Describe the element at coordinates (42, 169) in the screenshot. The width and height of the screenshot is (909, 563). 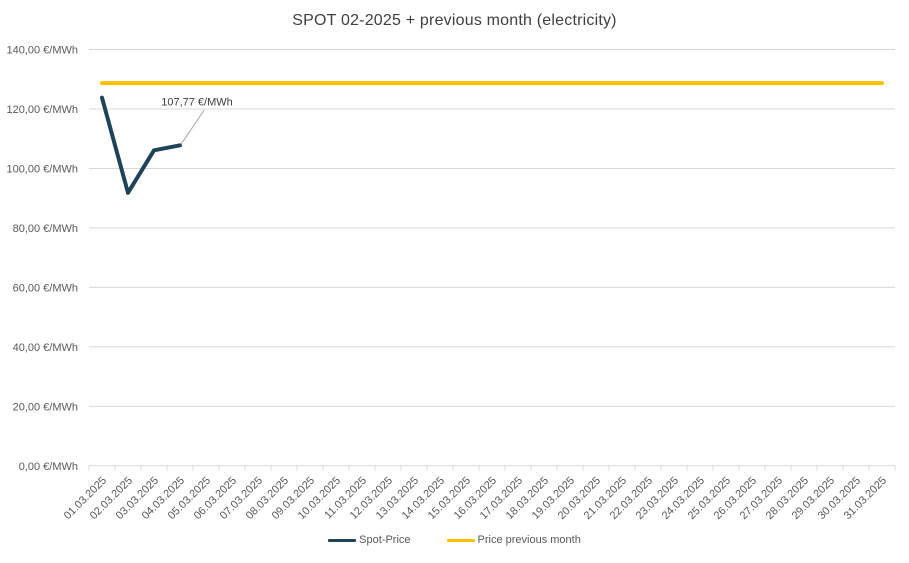
I see `y-axis-tick-label: 100,00 €/MWh` at that location.